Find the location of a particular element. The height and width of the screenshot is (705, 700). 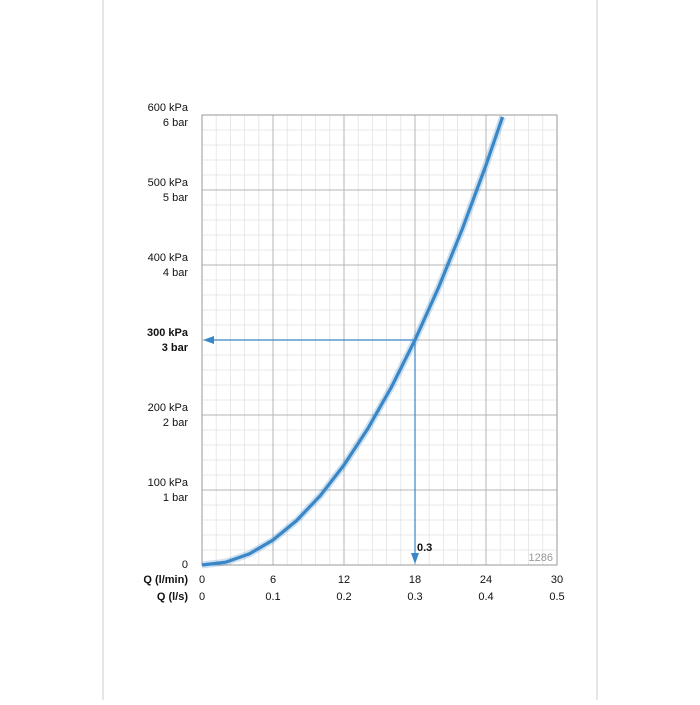

y-tick-label: 200 kPa is located at coordinates (168, 408).